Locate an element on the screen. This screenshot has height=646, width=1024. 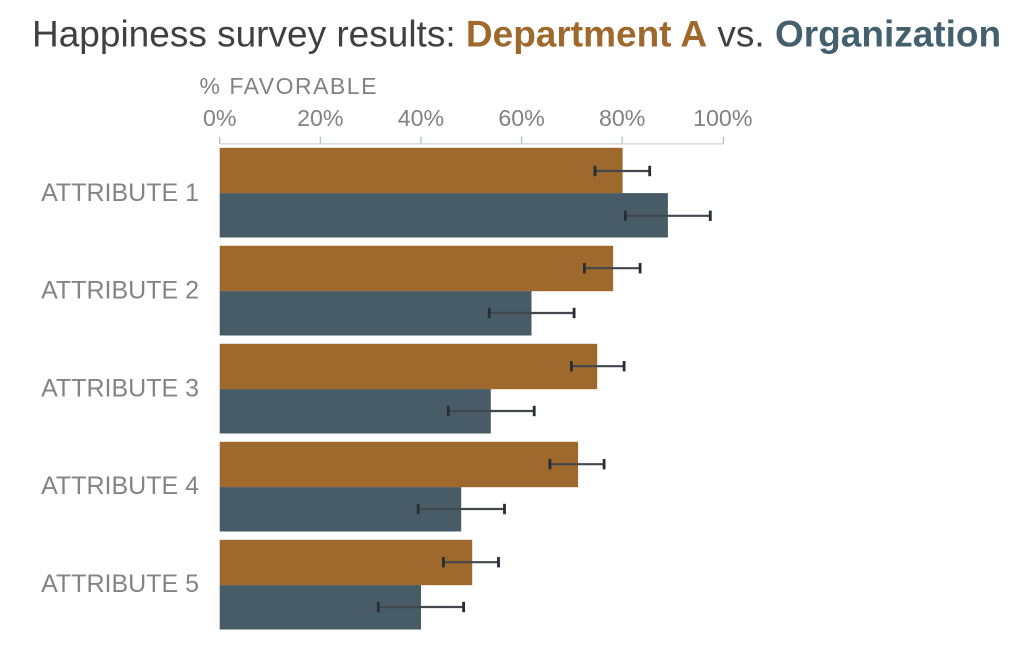
svg-text: ATTRIBUTE 5 is located at coordinates (120, 584).